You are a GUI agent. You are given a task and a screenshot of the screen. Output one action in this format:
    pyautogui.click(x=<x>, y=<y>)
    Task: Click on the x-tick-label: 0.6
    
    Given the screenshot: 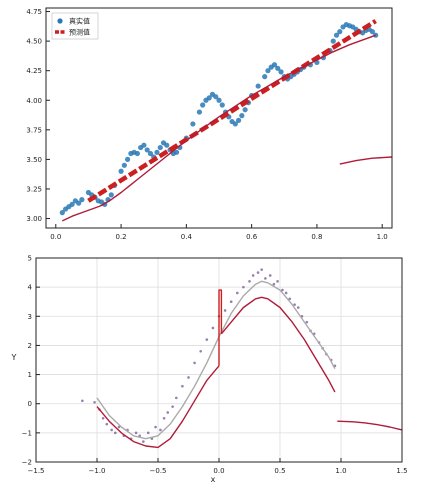 What is the action you would take?
    pyautogui.click(x=252, y=237)
    